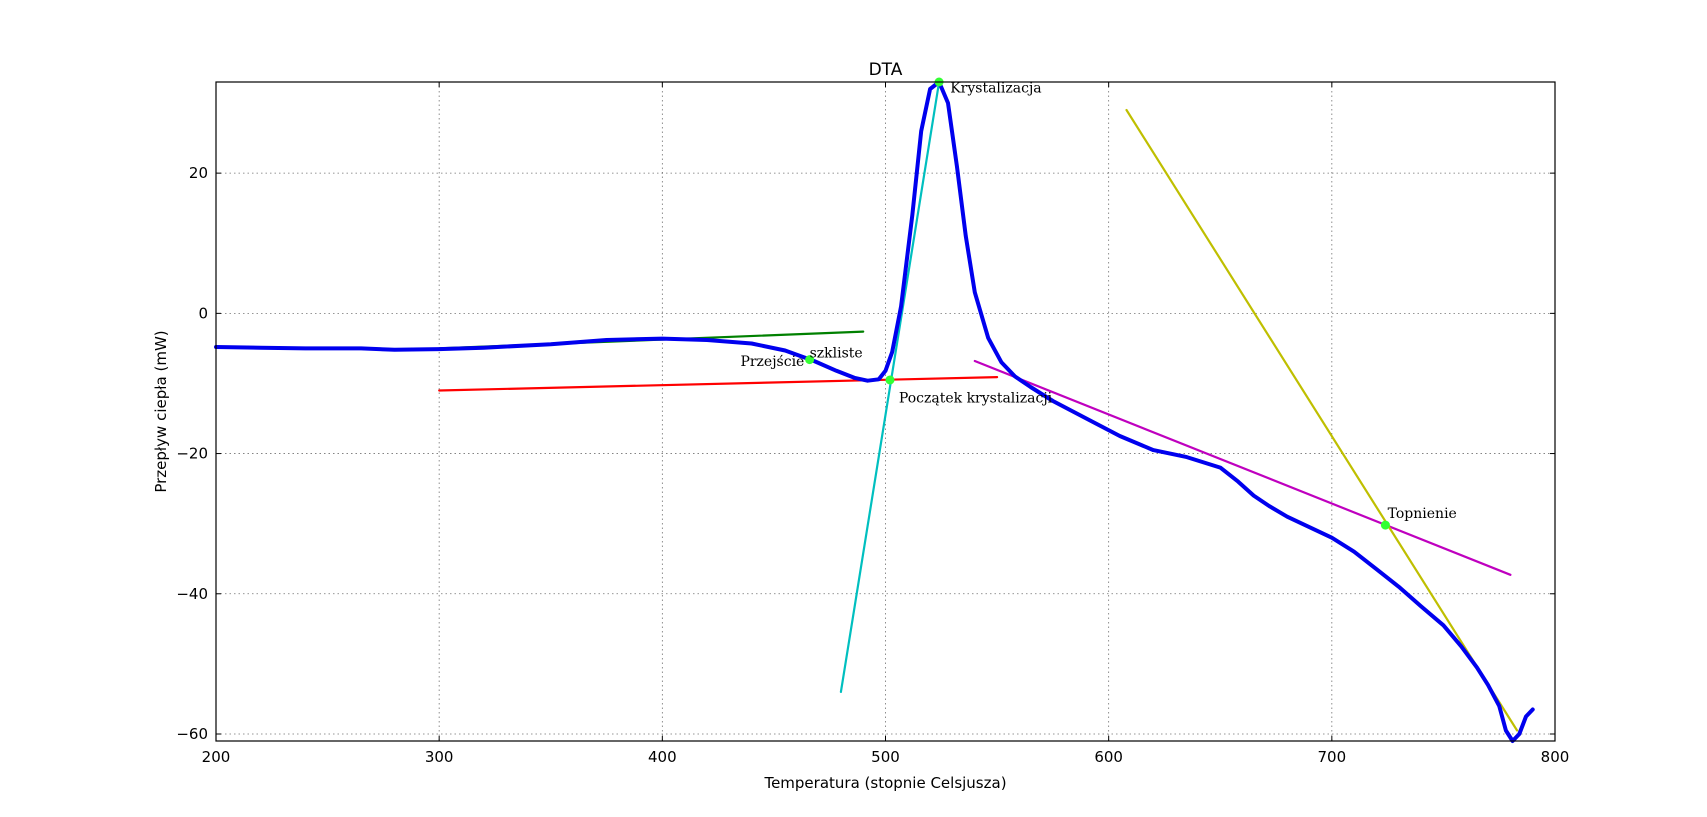 This screenshot has width=1707, height=817. Describe the element at coordinates (192, 594) in the screenshot. I see `y-tick-label: −40` at that location.